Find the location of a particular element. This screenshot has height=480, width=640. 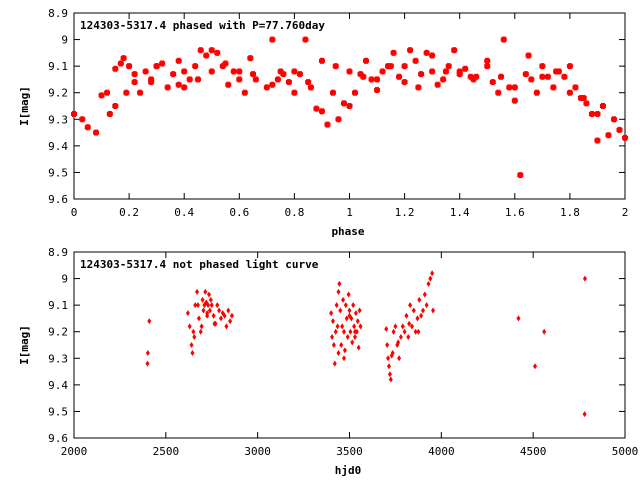

phased-y-tick-label: 8.9 is located at coordinates (58, 13).